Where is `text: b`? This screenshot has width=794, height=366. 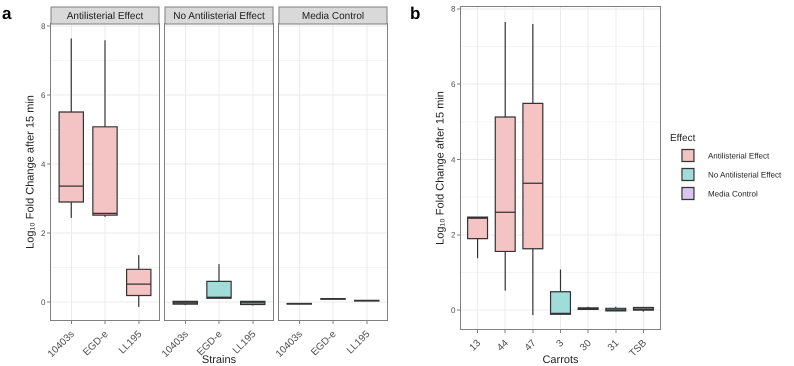
text: b is located at coordinates (415, 13).